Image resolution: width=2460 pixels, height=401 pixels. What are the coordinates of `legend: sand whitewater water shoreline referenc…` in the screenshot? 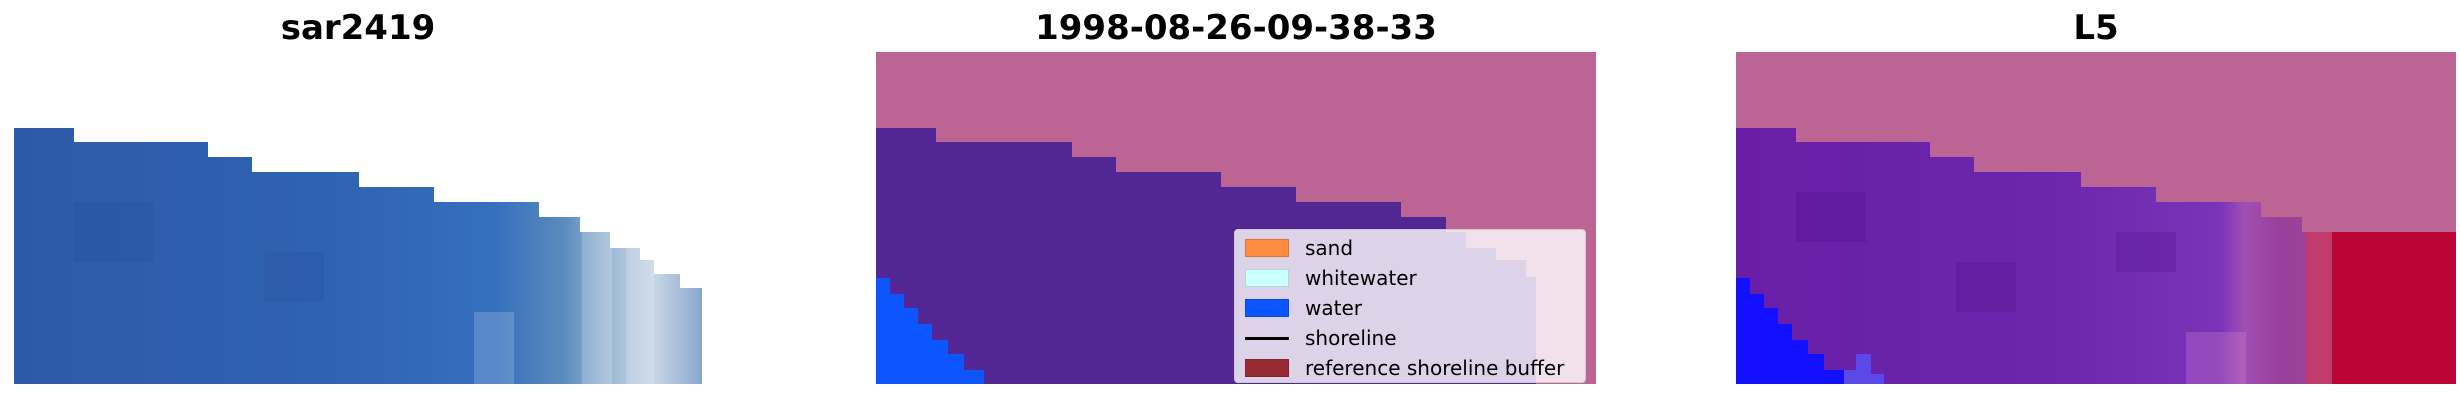 It's located at (1410, 306).